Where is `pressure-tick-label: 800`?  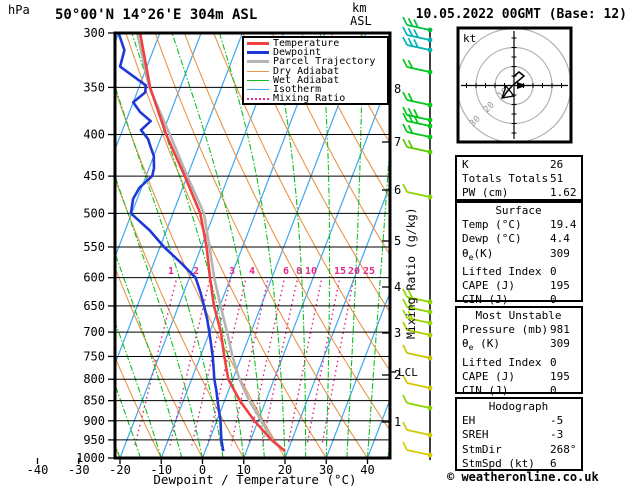 pressure-tick-label: 800 is located at coordinates (94, 379).